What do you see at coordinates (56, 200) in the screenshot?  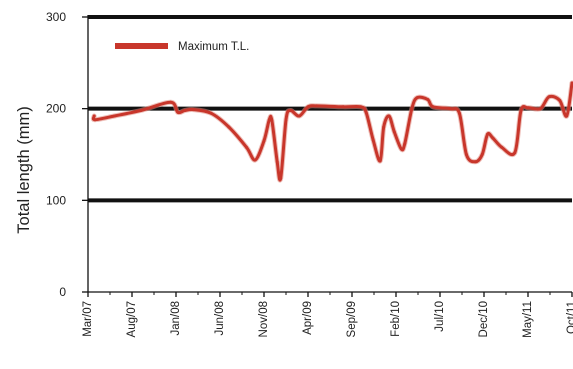 I see `y-tick-label-100: 100` at bounding box center [56, 200].